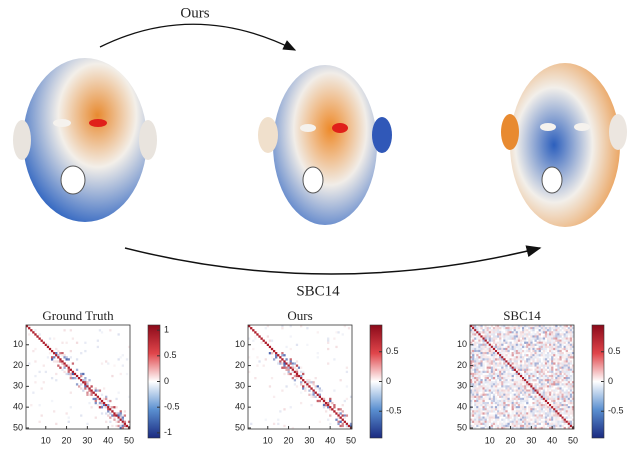 This screenshot has height=457, width=634. I want to click on y-tick-label: 40, so click(240, 407).